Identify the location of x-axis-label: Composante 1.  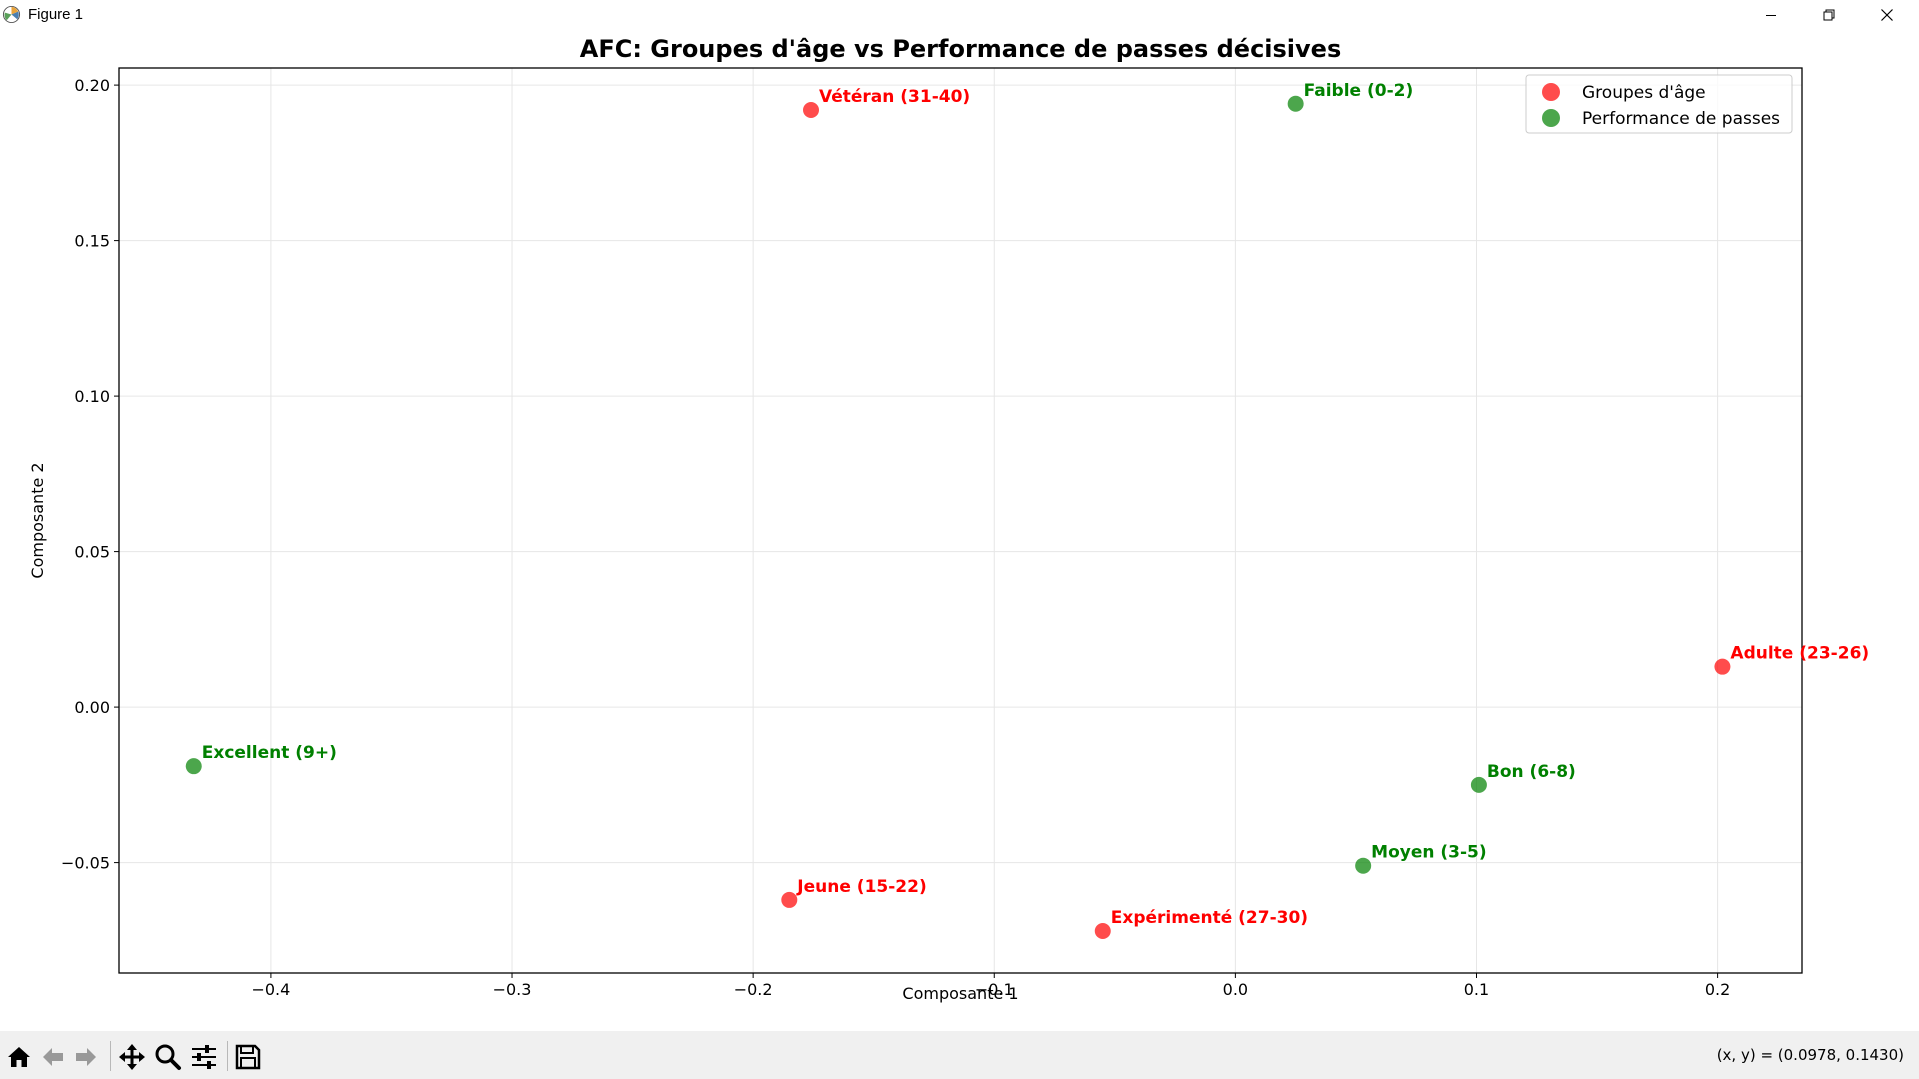
(960, 993).